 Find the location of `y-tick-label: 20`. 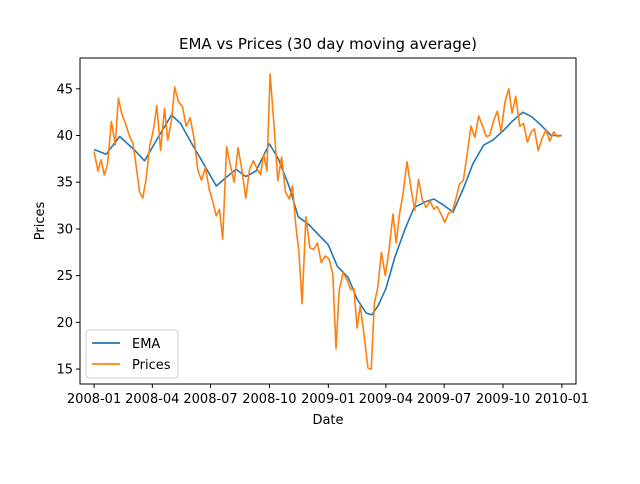

y-tick-label: 20 is located at coordinates (64, 323).